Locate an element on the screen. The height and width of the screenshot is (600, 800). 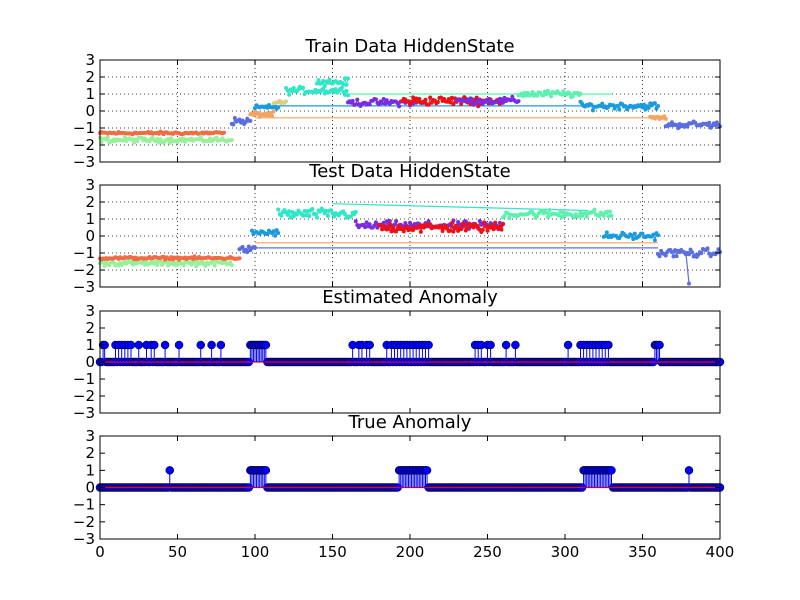
y-tick-label: 2 is located at coordinates (90, 328).